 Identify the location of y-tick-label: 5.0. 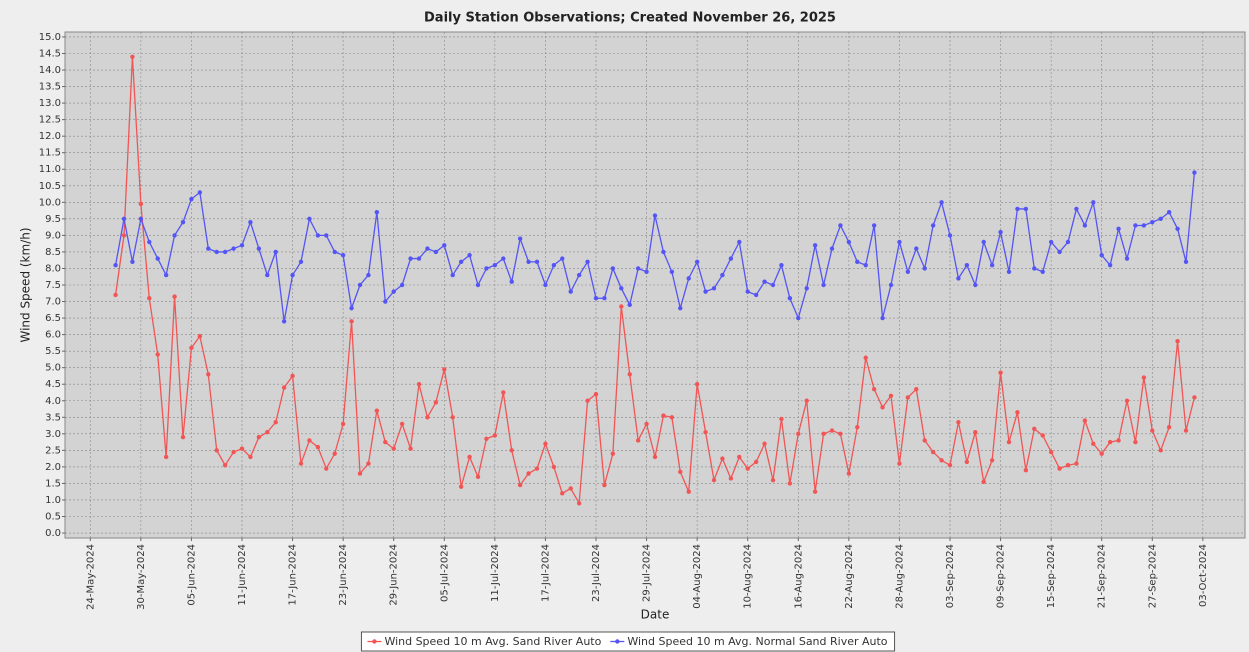
(53, 368).